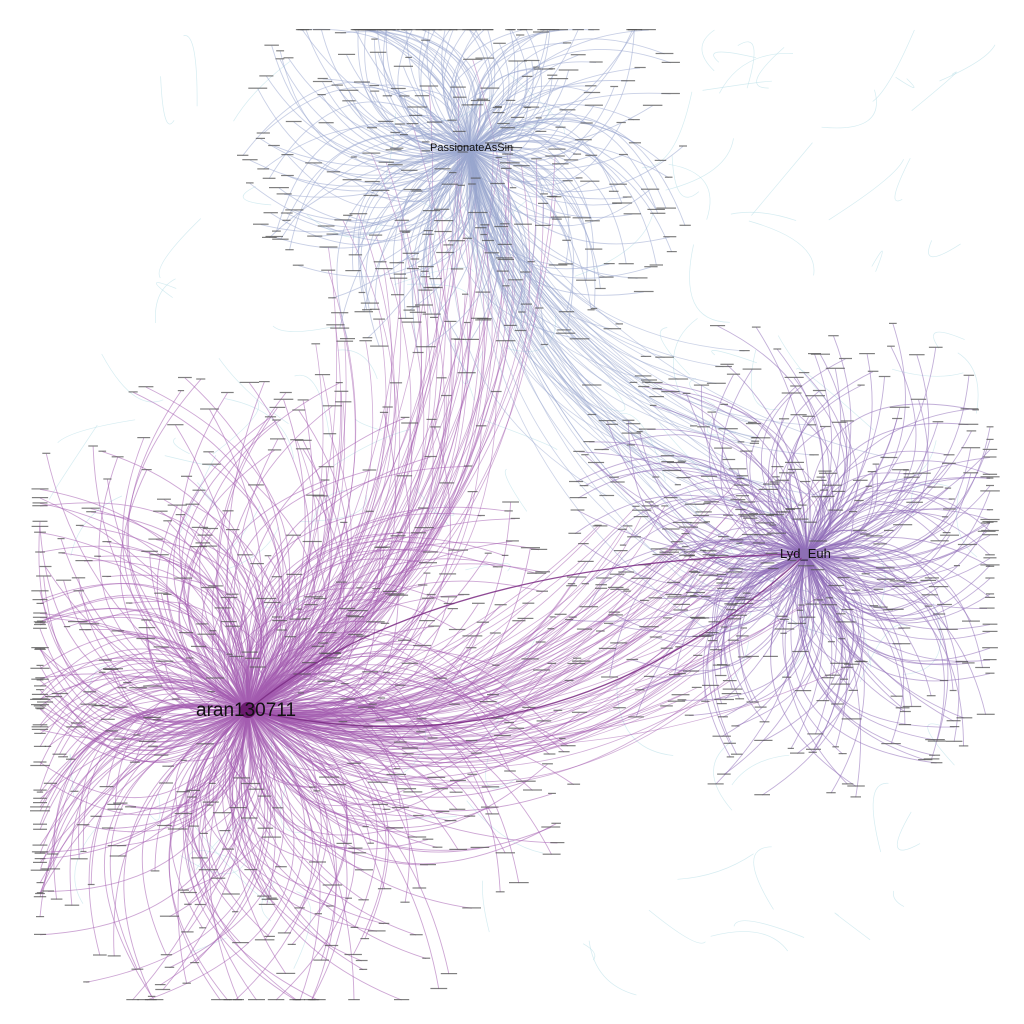  Describe the element at coordinates (806, 554) in the screenshot. I see `hub-node-lyd-euh` at that location.